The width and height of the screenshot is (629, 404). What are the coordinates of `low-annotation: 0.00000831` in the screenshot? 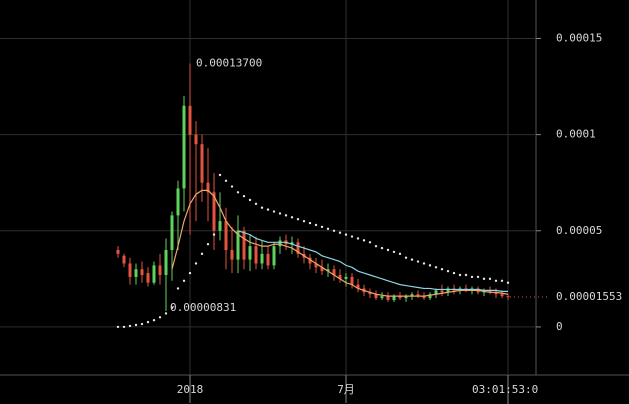 It's located at (203, 307).